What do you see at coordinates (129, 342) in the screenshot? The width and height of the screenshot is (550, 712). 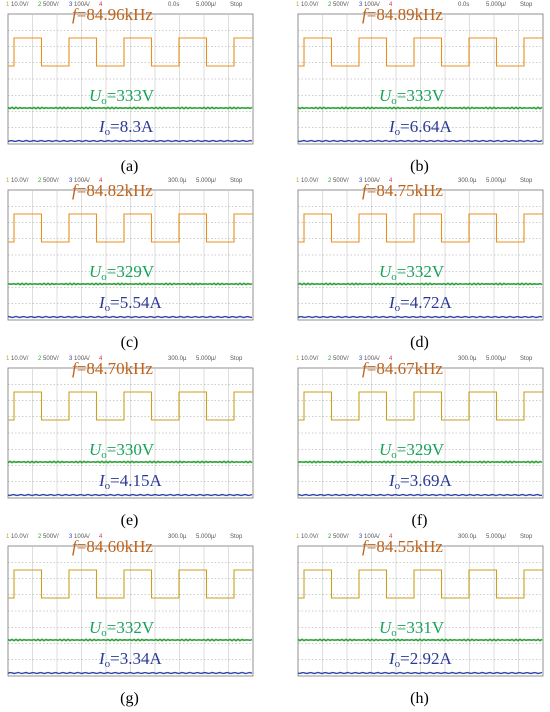 I see `panel-caption: (c)` at bounding box center [129, 342].